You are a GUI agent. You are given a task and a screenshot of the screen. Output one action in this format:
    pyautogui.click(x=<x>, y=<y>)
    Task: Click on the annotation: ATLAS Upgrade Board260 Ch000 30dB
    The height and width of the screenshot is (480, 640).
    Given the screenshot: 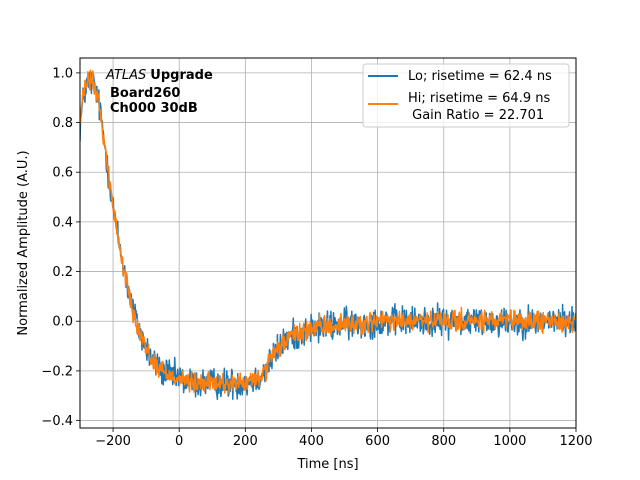 What is the action you would take?
    pyautogui.click(x=159, y=92)
    